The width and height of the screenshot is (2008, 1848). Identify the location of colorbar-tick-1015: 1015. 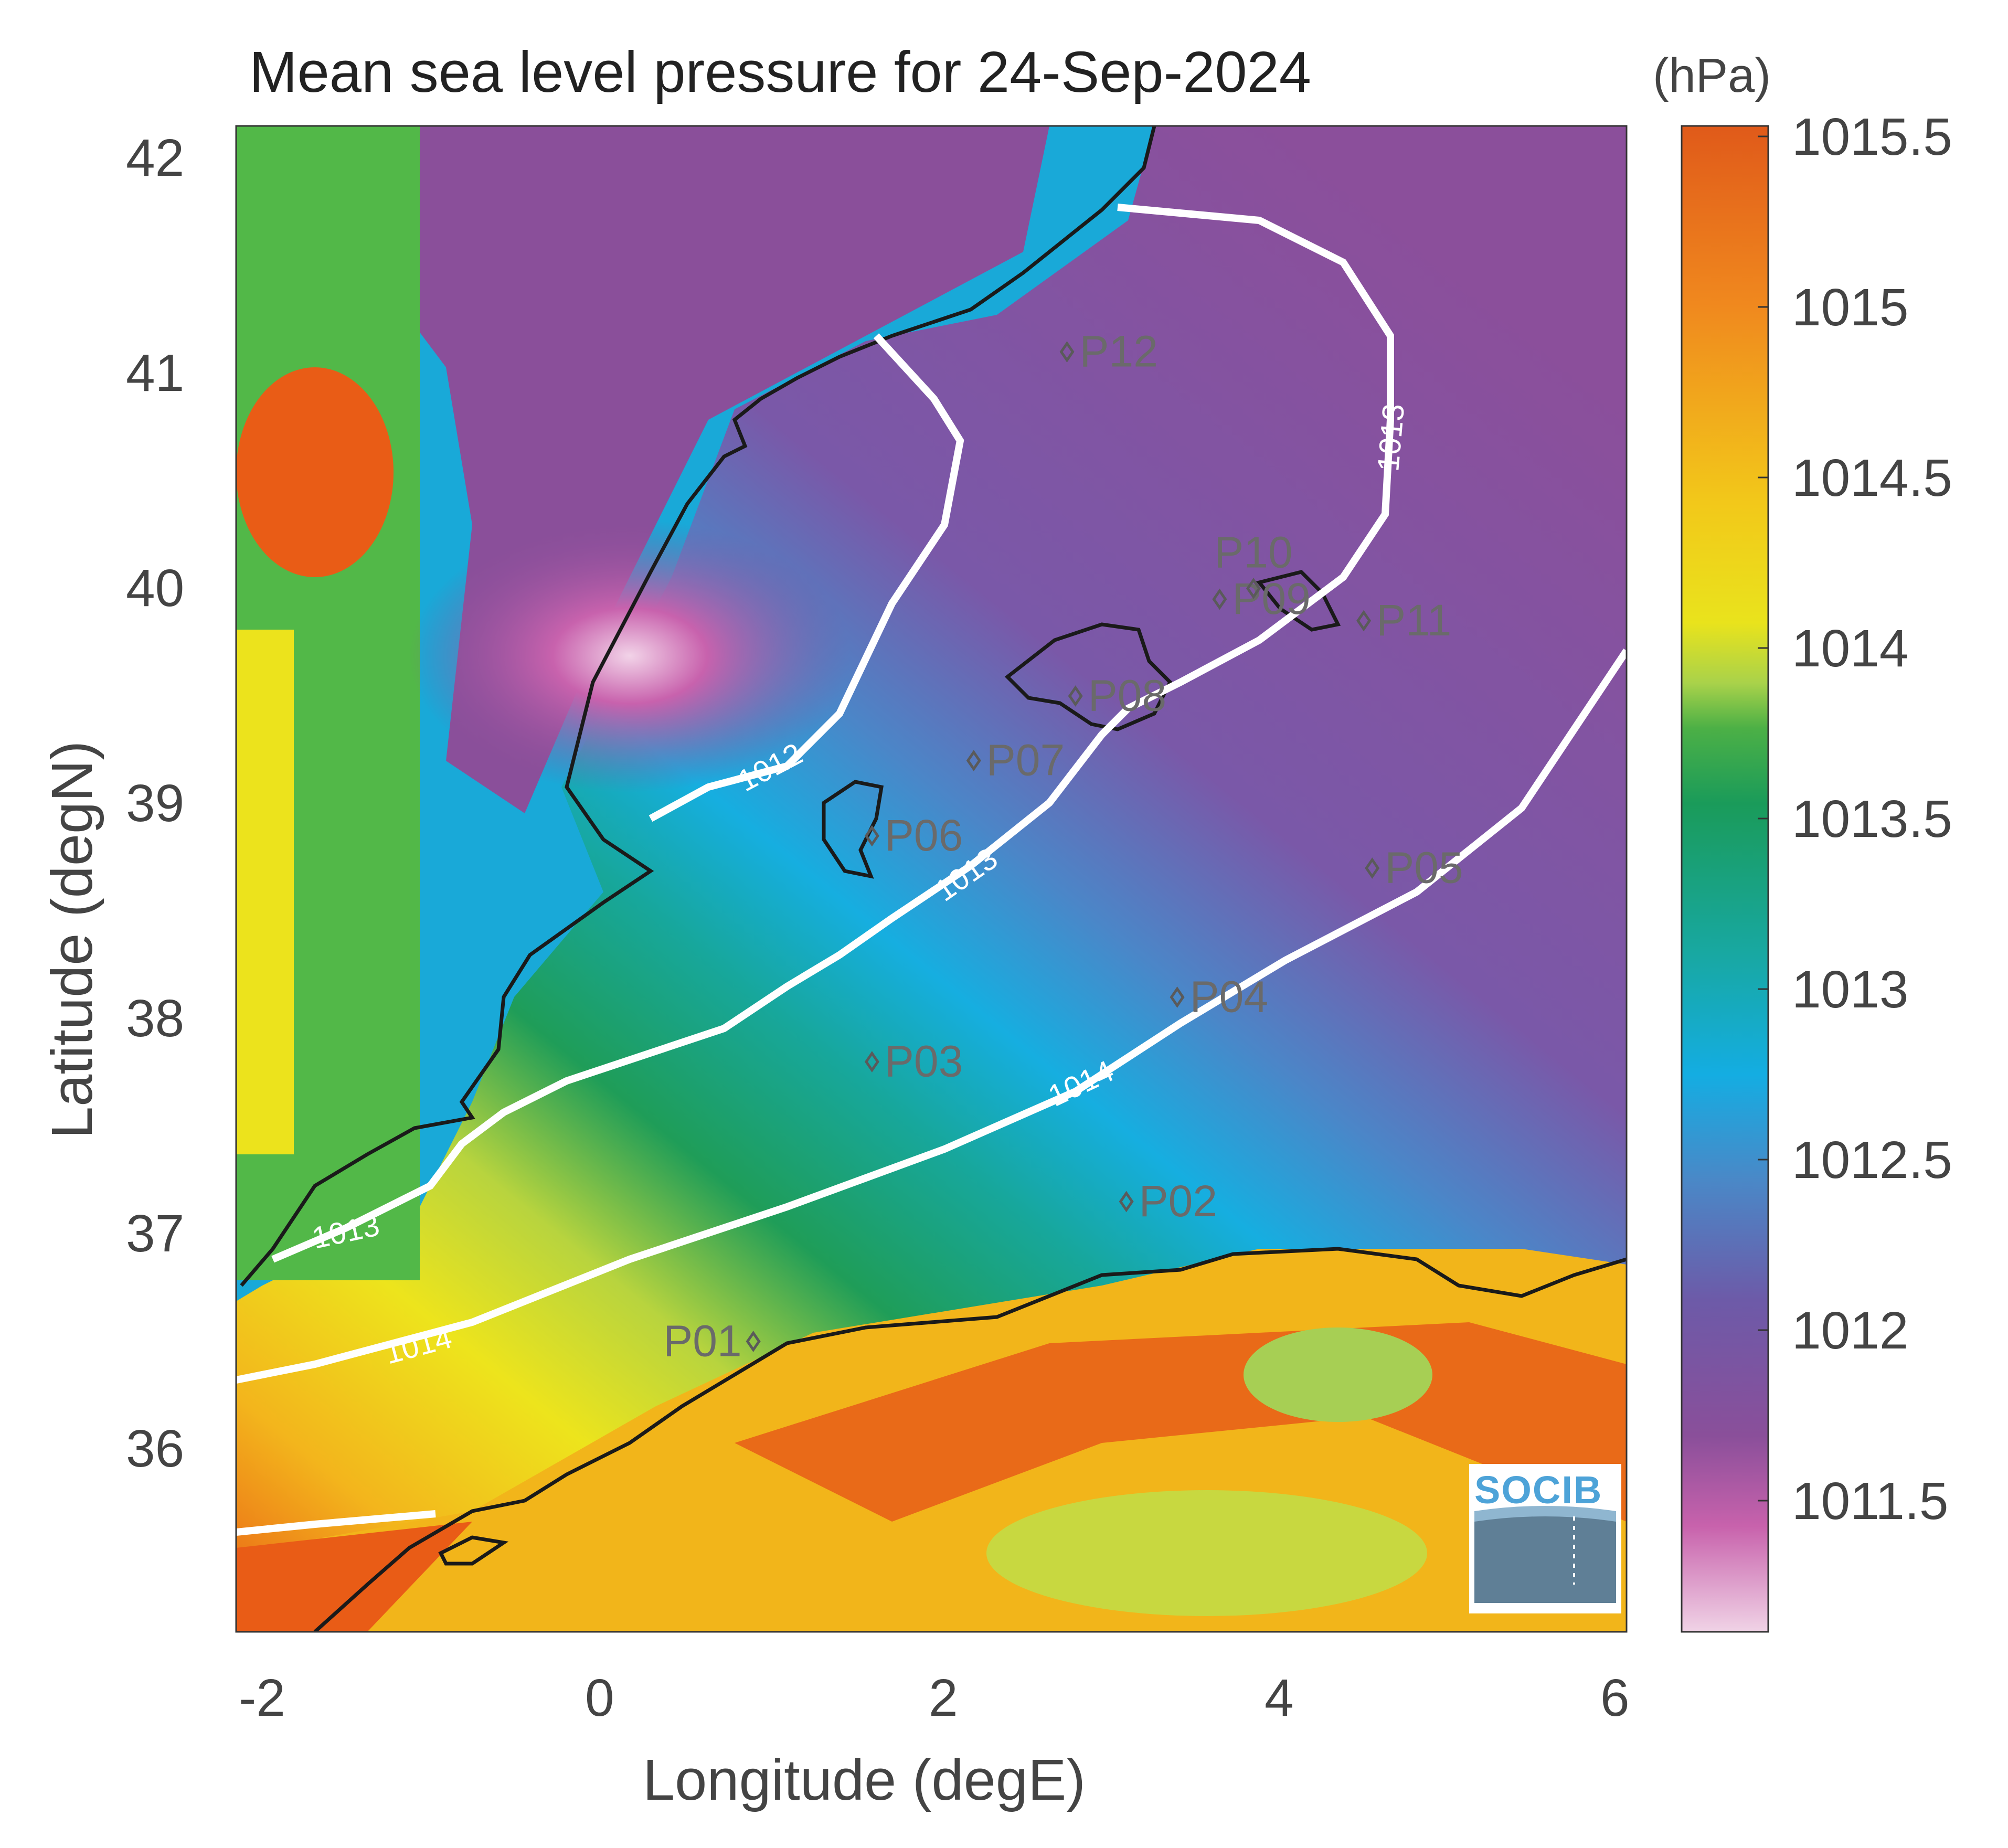
(1850, 307).